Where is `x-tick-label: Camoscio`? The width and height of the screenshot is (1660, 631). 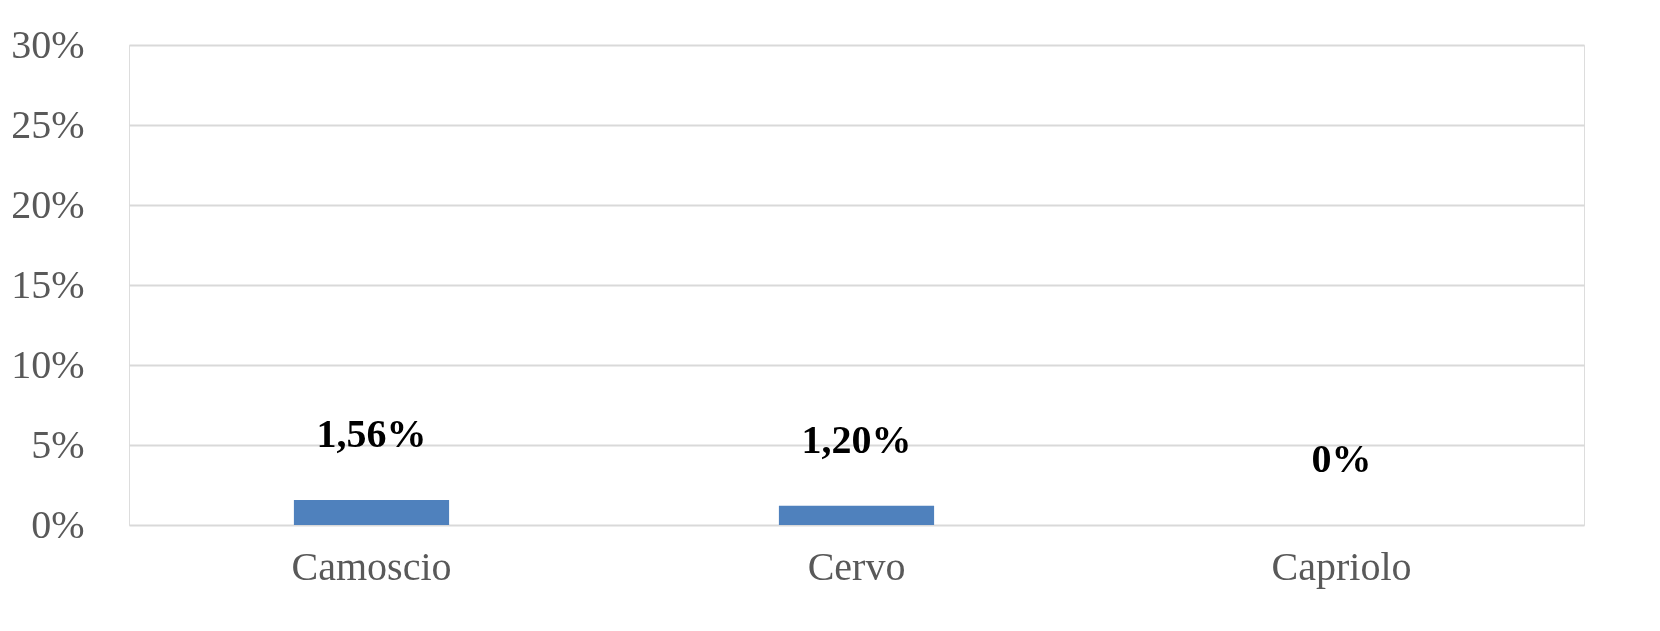
x-tick-label: Camoscio is located at coordinates (371, 566).